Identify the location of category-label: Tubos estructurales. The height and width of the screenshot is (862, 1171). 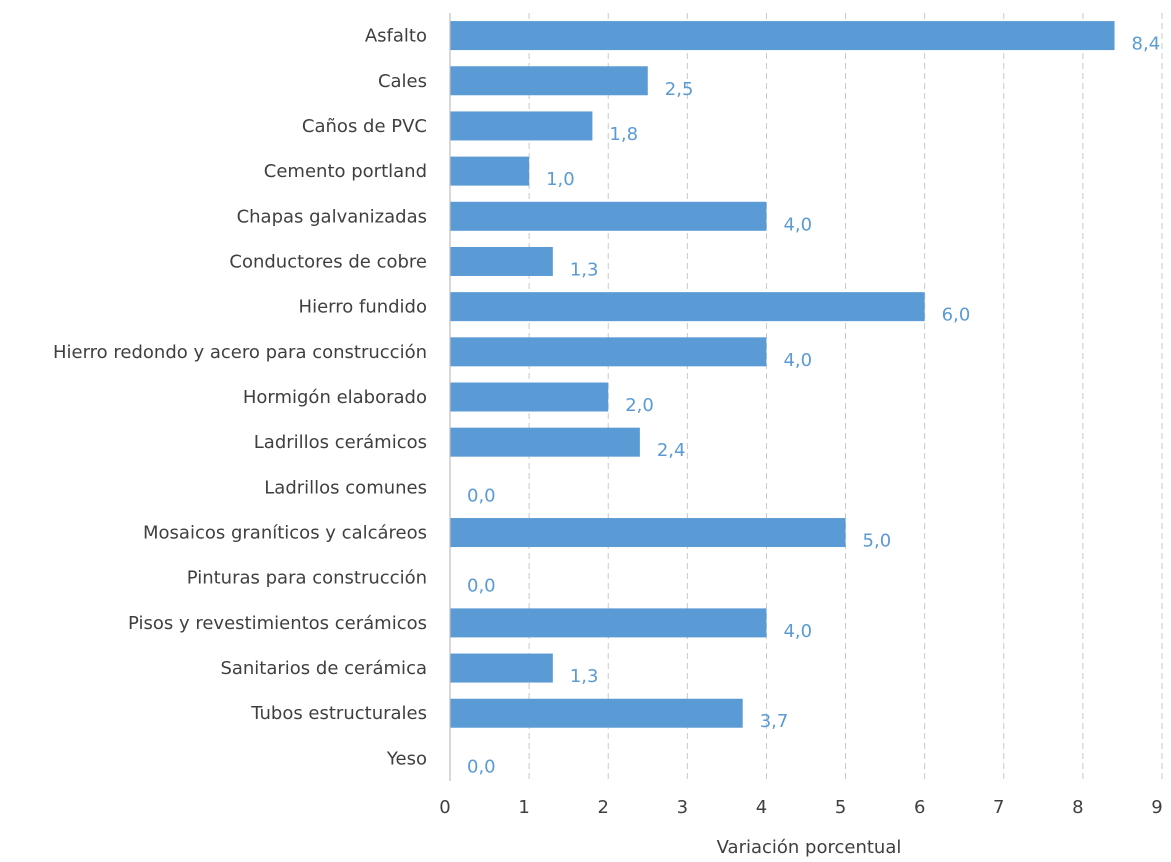
(338, 713).